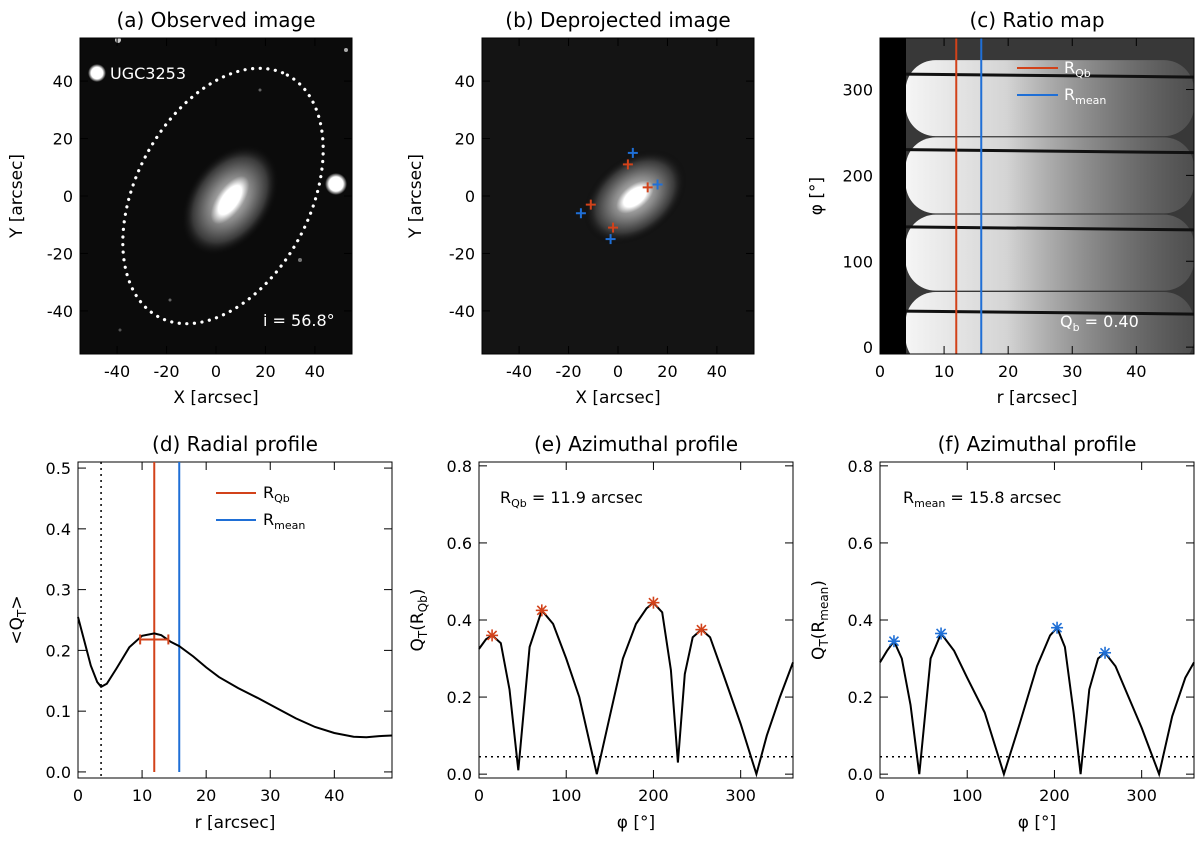 The image size is (1200, 846). Describe the element at coordinates (299, 320) in the screenshot. I see `inclination-label: i = 56.8°` at that location.